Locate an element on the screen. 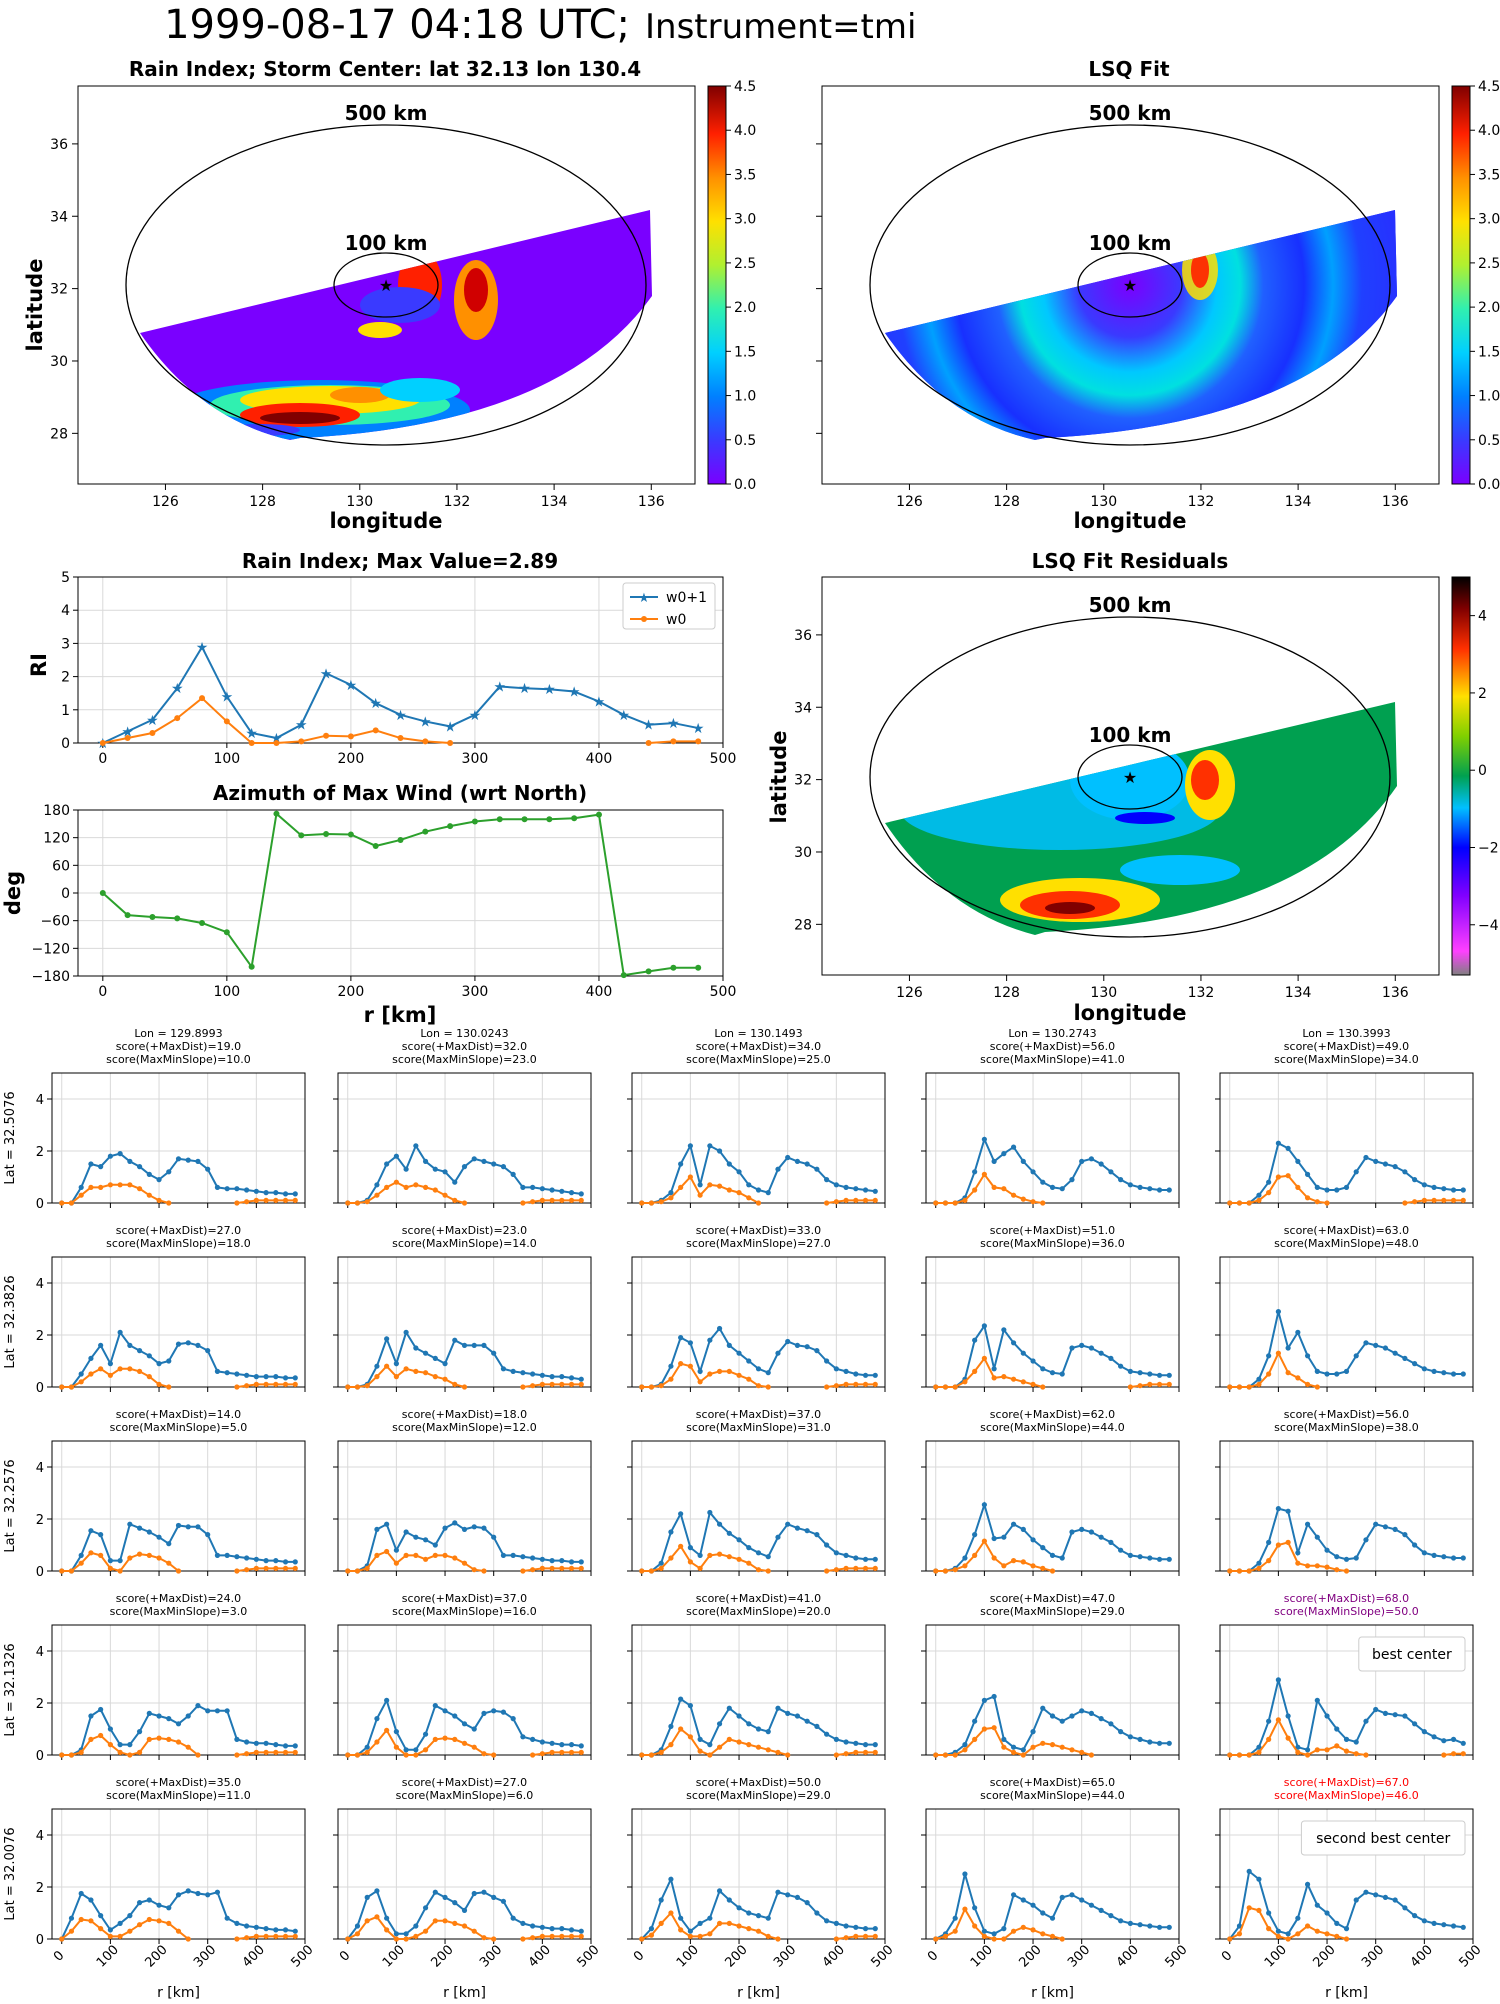  lsq-fit-colorbar-tick-label: 1.0 is located at coordinates (1489, 397).